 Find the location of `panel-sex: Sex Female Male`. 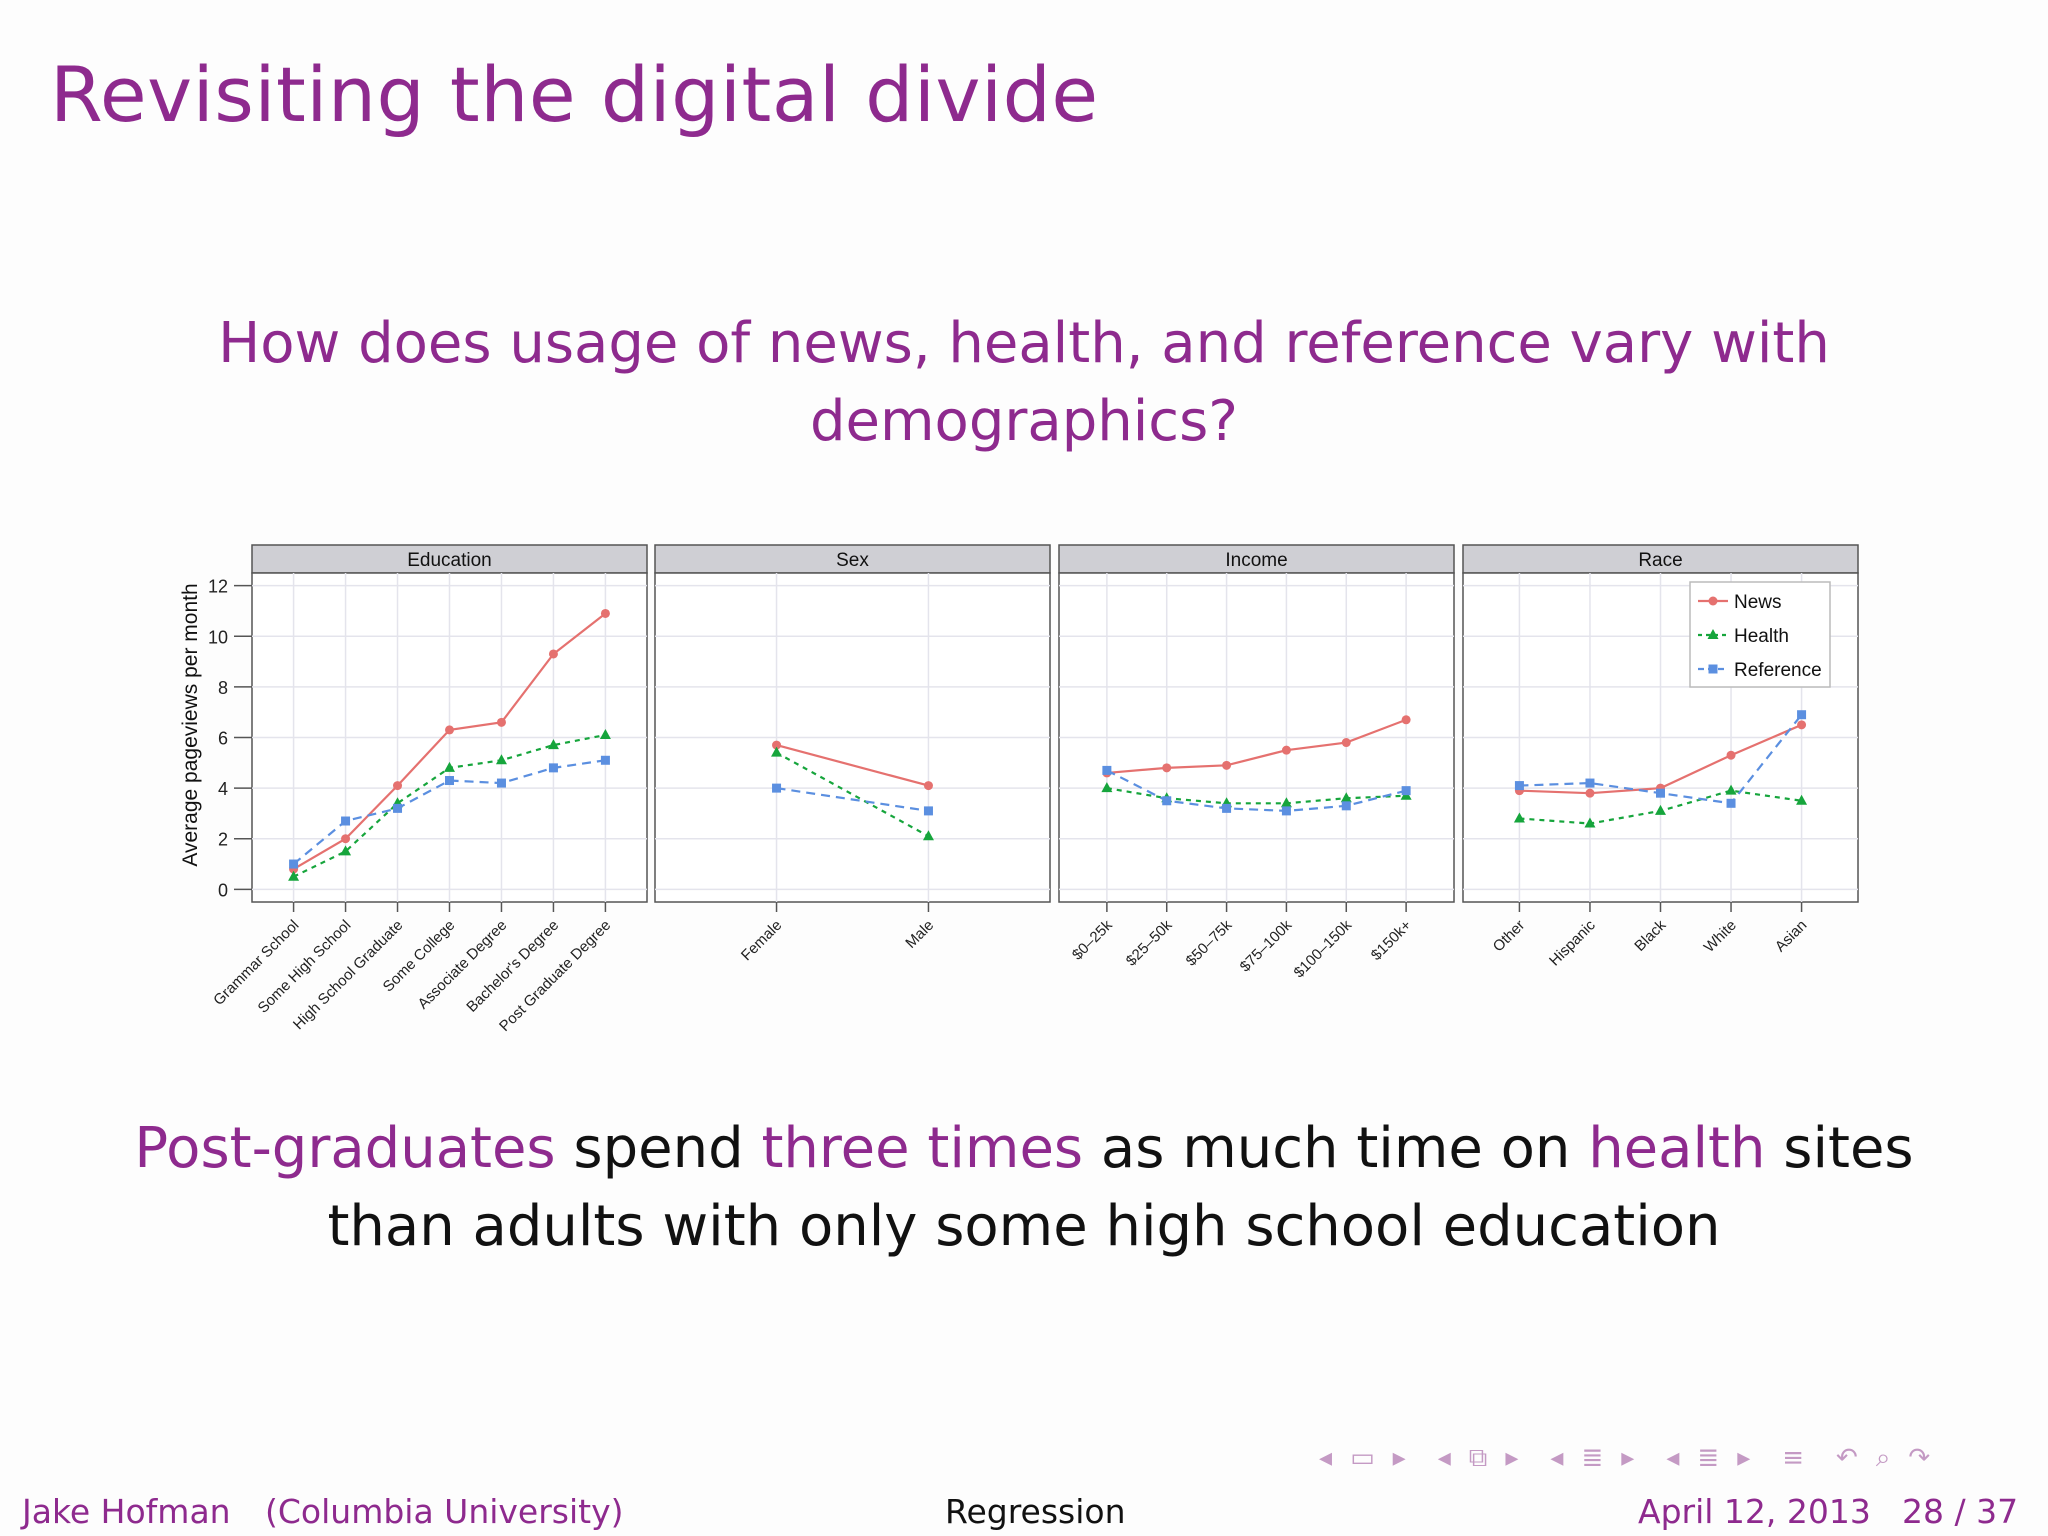

panel-sex: Sex Female Male is located at coordinates (852, 754).